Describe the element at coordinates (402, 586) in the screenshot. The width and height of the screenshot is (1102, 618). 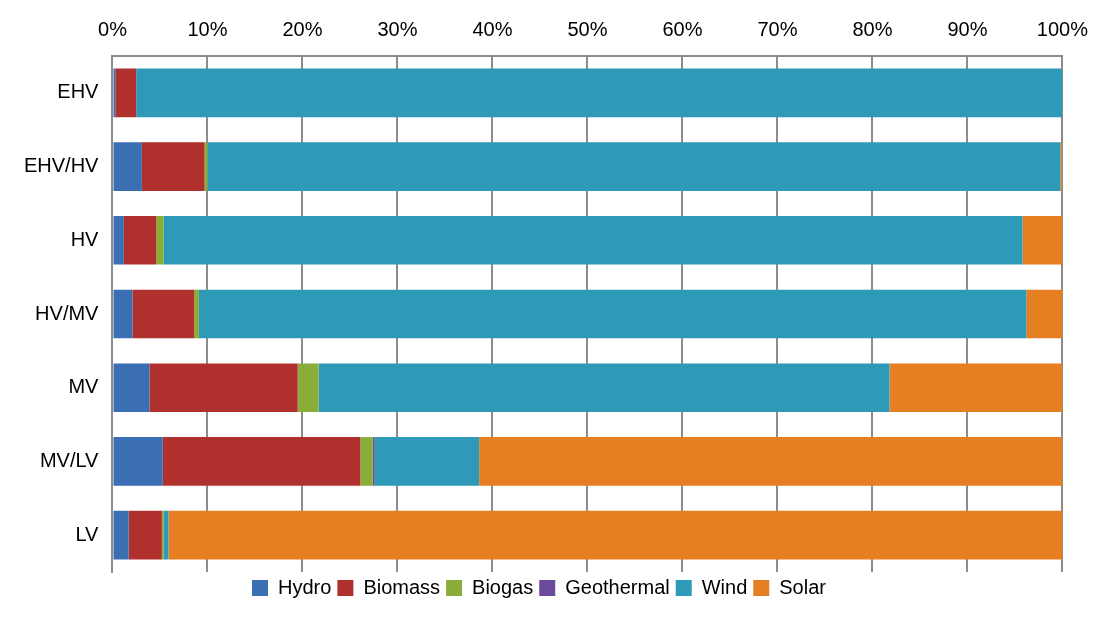
I see `legend-label: Biomass` at that location.